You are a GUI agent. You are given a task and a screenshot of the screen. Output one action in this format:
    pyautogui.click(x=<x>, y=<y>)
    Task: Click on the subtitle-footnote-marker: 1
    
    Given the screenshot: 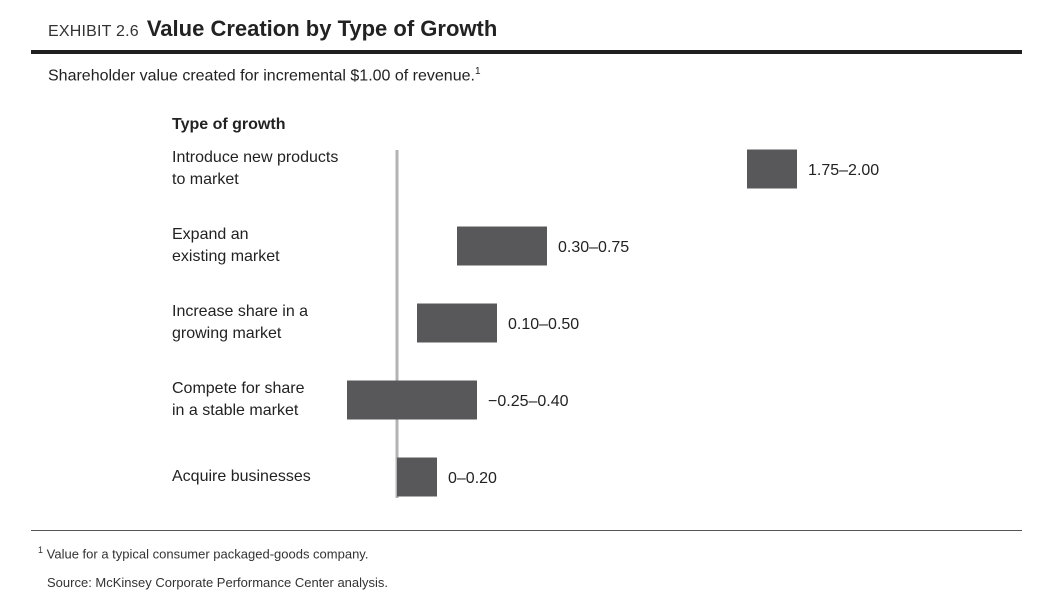 What is the action you would take?
    pyautogui.click(x=477, y=71)
    